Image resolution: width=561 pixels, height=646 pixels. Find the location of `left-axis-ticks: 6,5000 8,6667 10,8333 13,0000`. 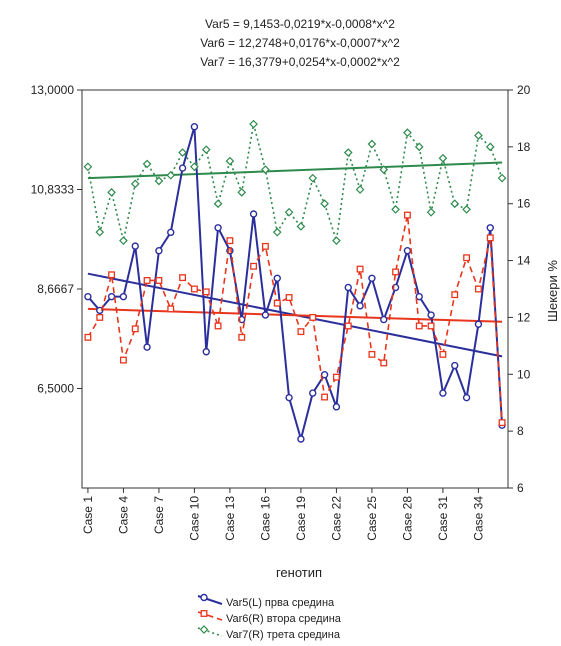

left-axis-ticks: 6,5000 8,6667 10,8333 13,0000 is located at coordinates (56, 239).